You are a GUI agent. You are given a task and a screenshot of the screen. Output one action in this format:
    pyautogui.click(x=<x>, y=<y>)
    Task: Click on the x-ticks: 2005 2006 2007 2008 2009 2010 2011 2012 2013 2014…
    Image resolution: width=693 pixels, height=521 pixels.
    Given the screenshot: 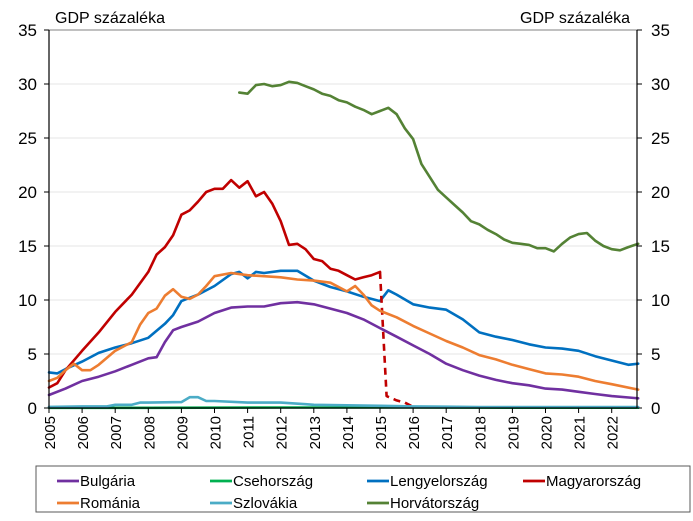 What is the action you would take?
    pyautogui.click(x=332, y=428)
    